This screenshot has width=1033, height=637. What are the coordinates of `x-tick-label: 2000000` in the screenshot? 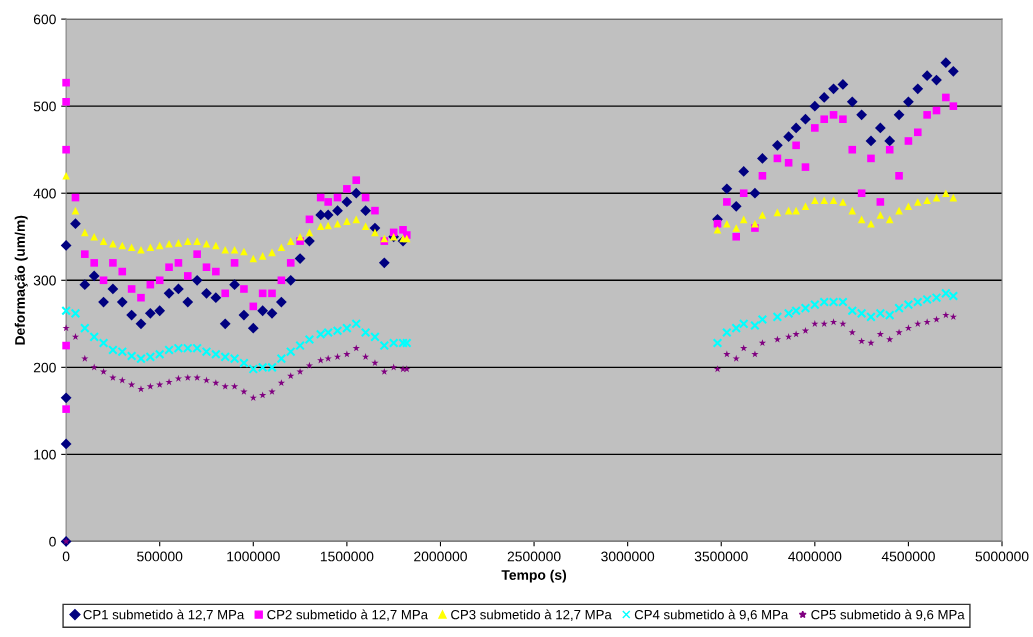 It's located at (440, 556).